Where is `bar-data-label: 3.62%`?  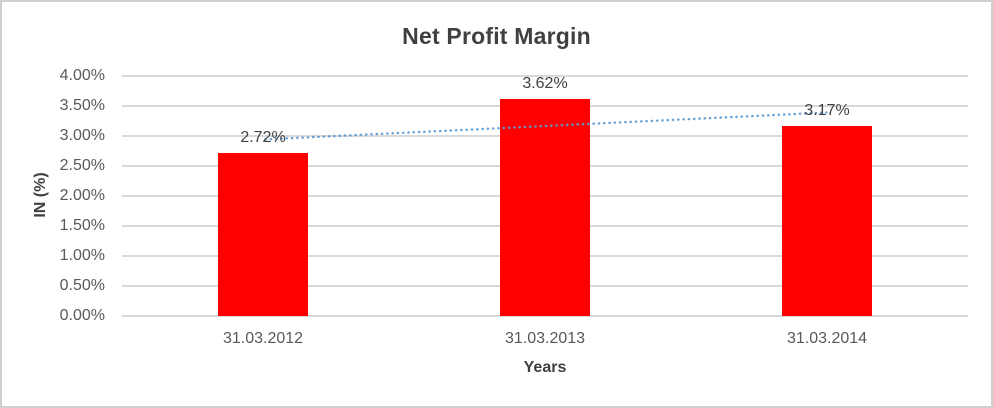
bar-data-label: 3.62% is located at coordinates (545, 83).